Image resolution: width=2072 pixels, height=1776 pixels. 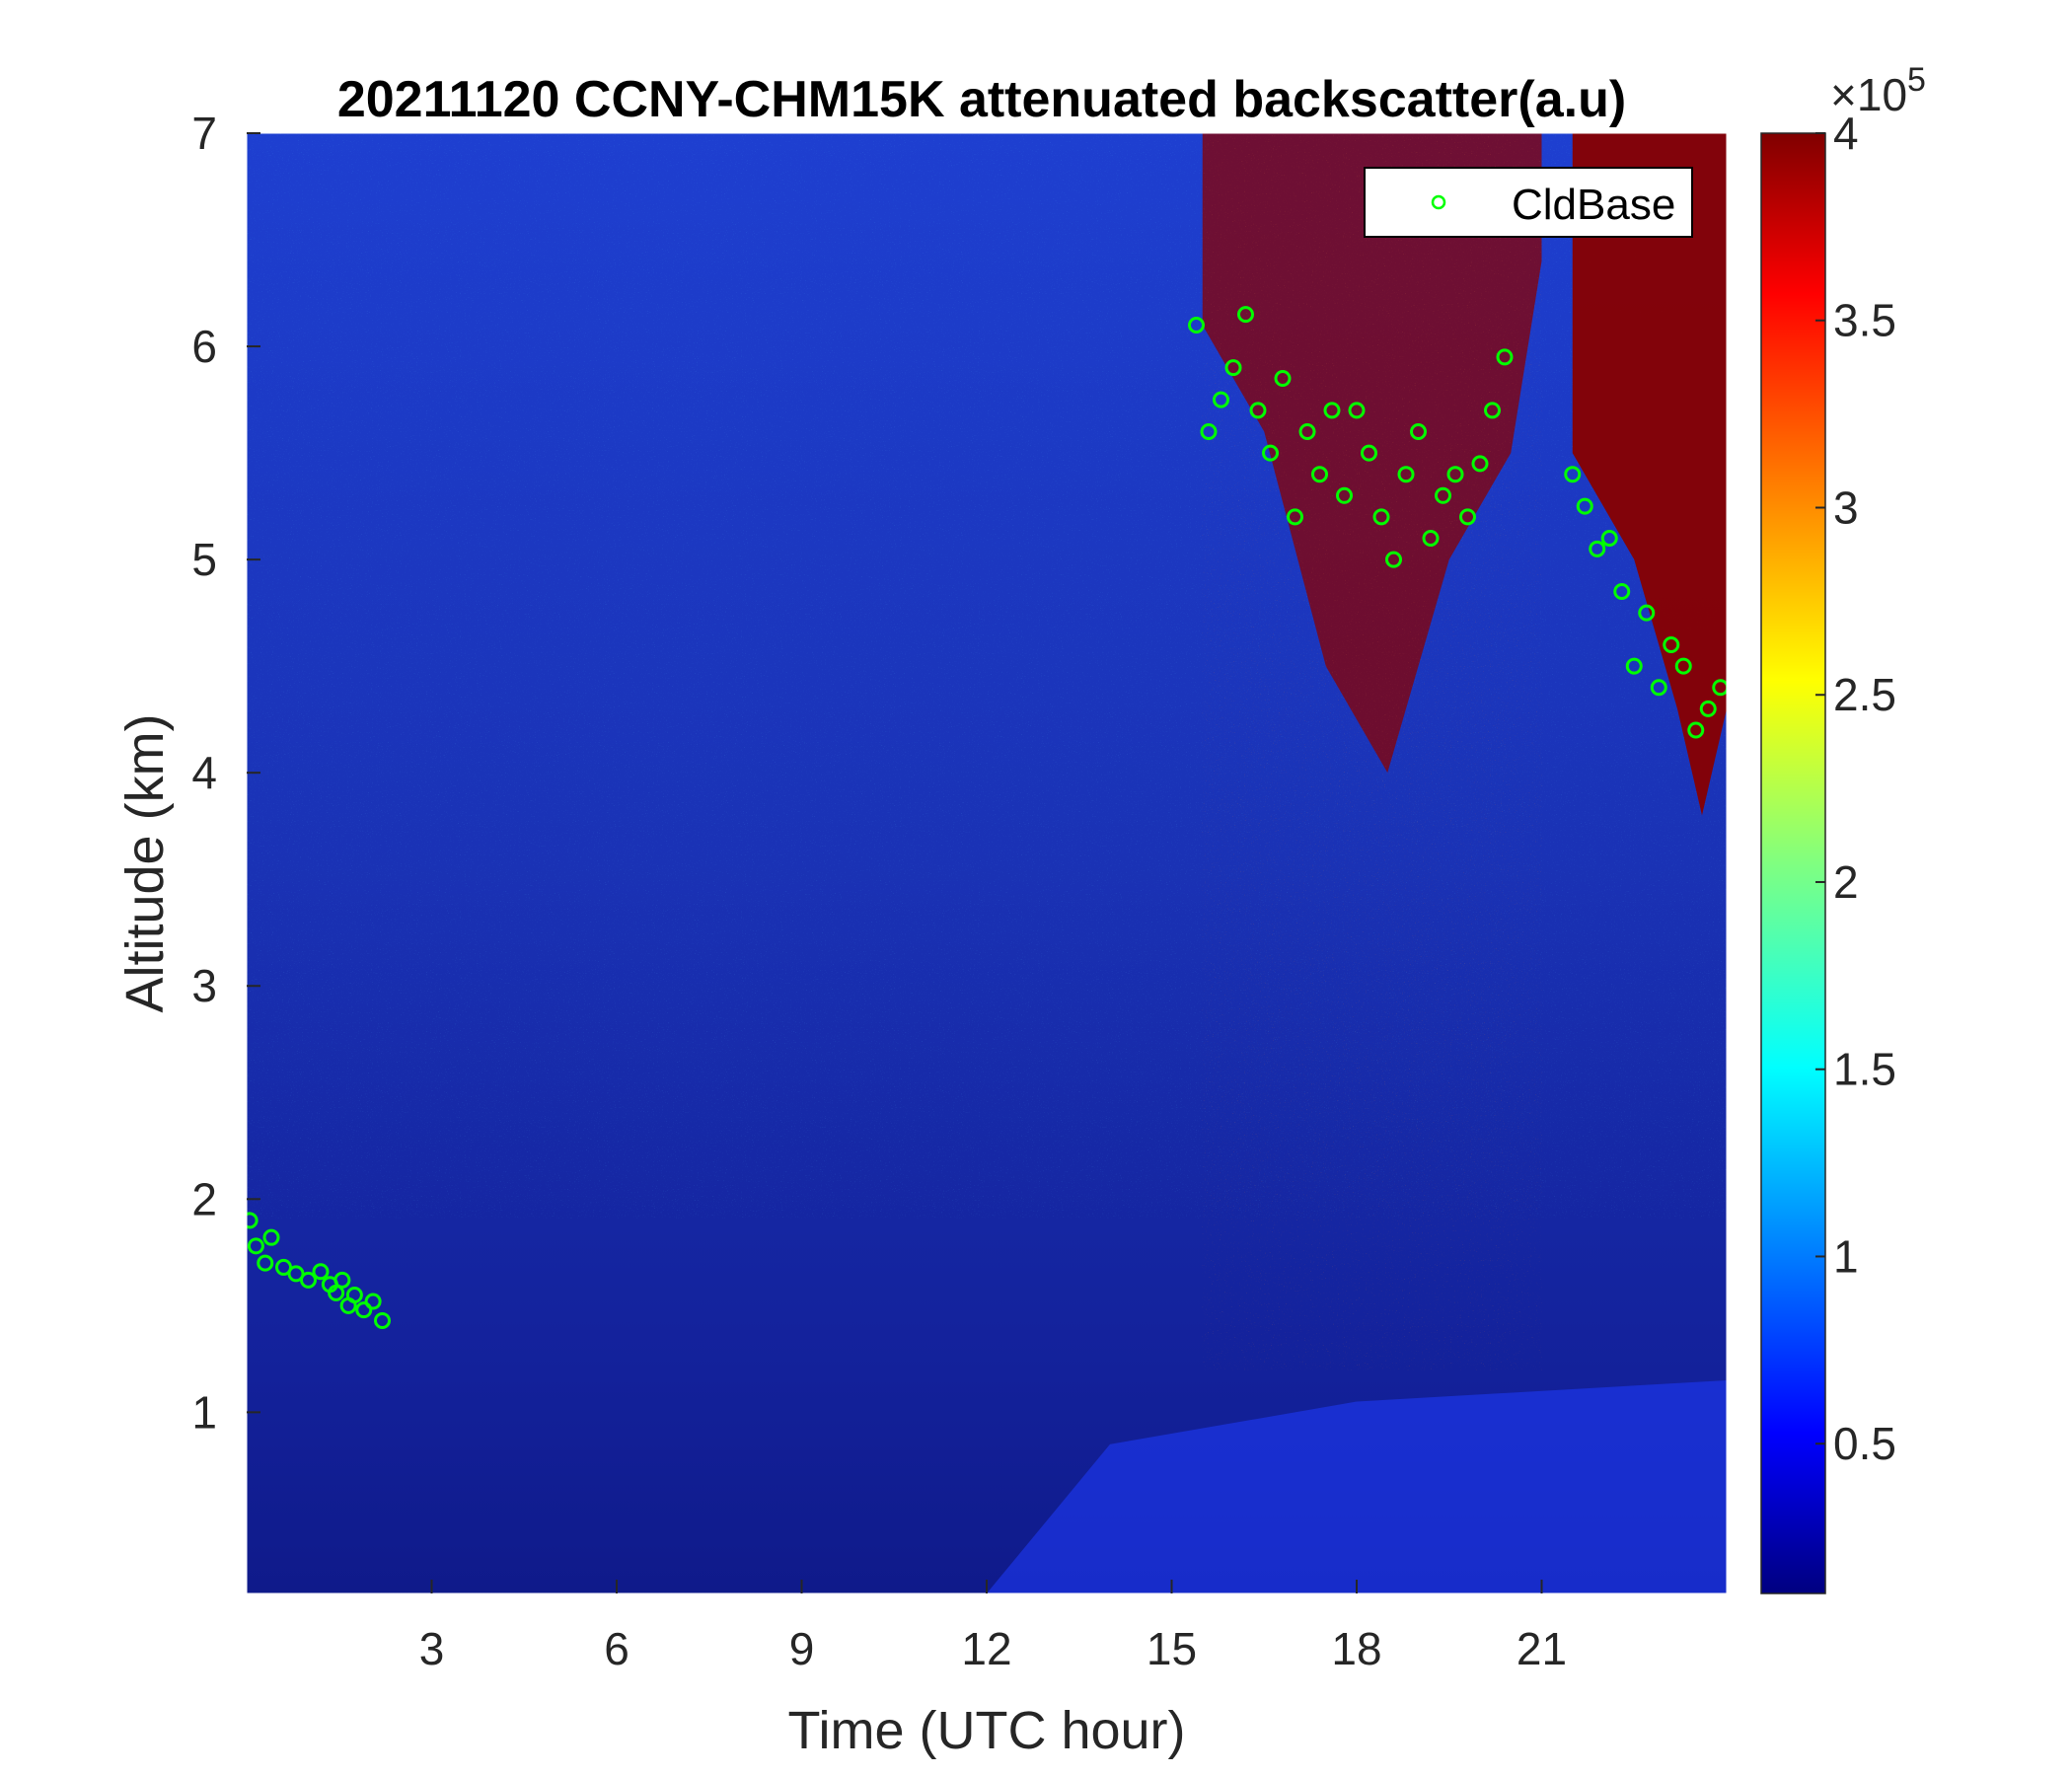 What do you see at coordinates (1357, 1486) in the screenshot?
I see `boundary-layer-band` at bounding box center [1357, 1486].